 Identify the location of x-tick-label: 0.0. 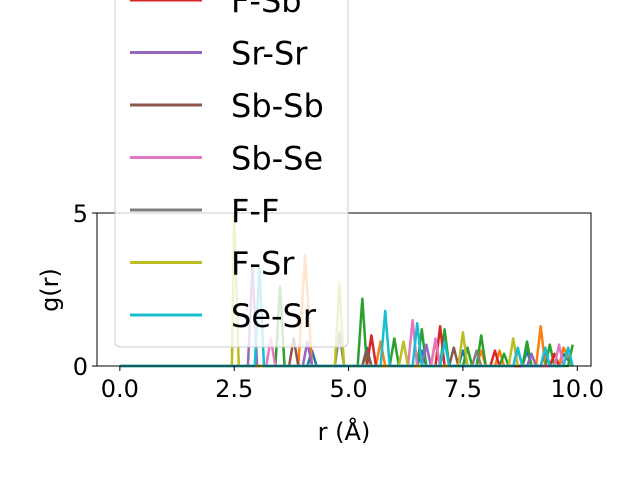
(120, 389).